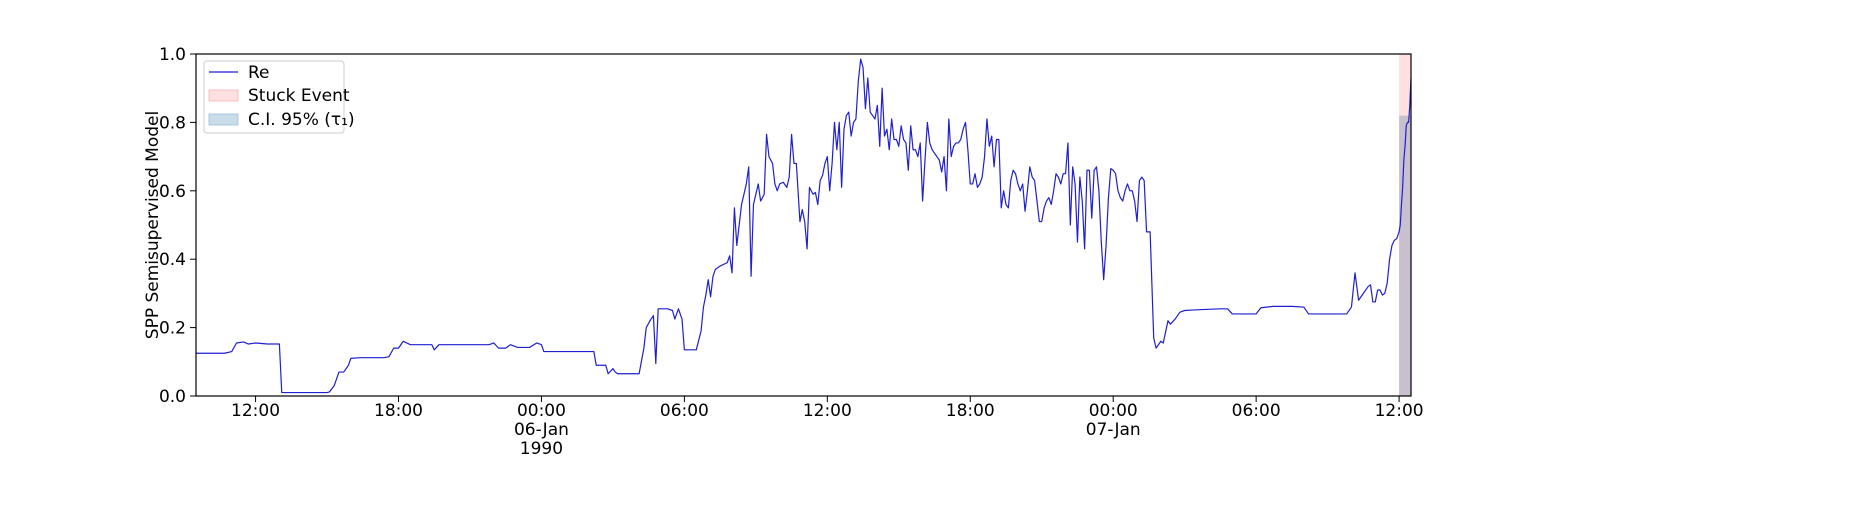 This screenshot has width=1850, height=525. What do you see at coordinates (172, 260) in the screenshot?
I see `y-tick-label: 0.4` at bounding box center [172, 260].